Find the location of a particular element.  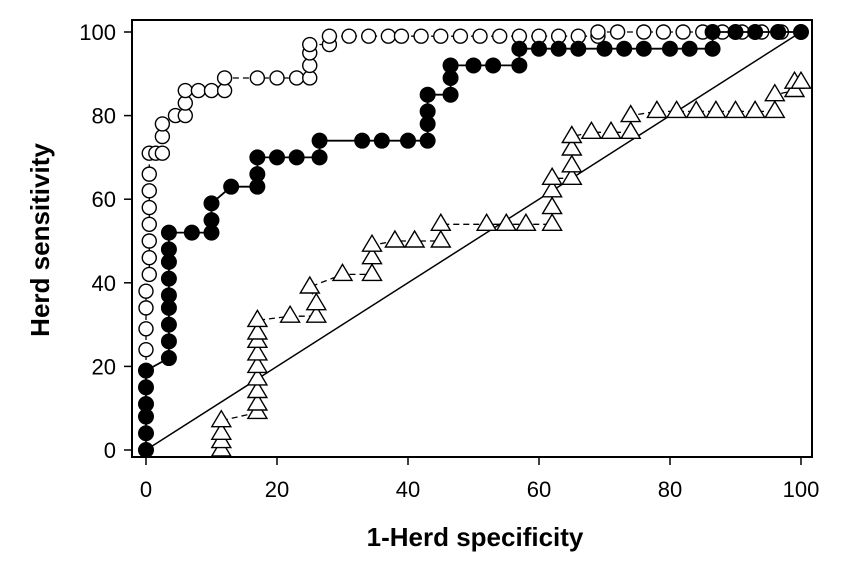

y-tick-label: 0 is located at coordinates (110, 450).